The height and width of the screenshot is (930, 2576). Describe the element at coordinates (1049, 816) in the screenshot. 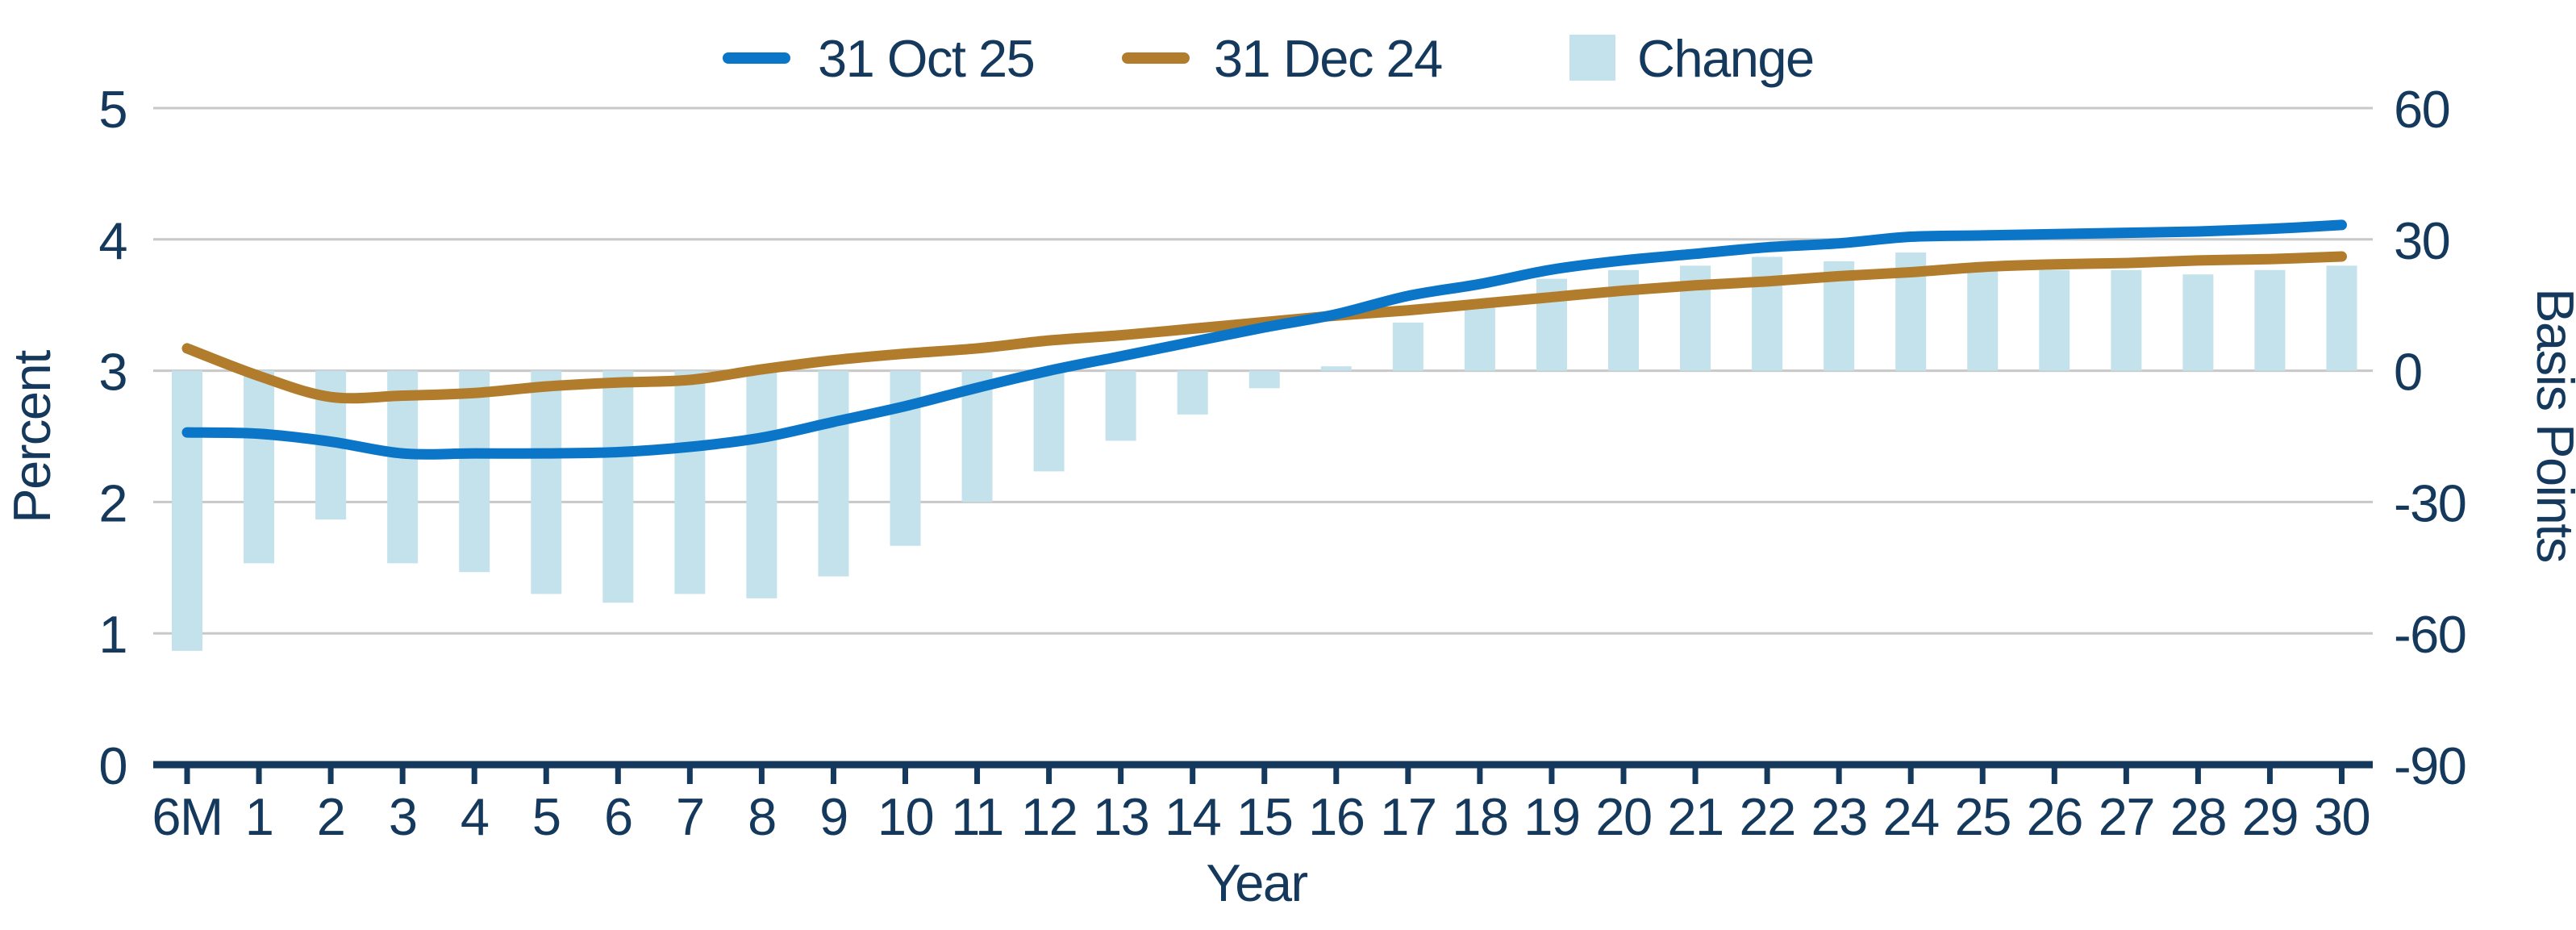

I see `x-axis-tick-label: 12` at that location.